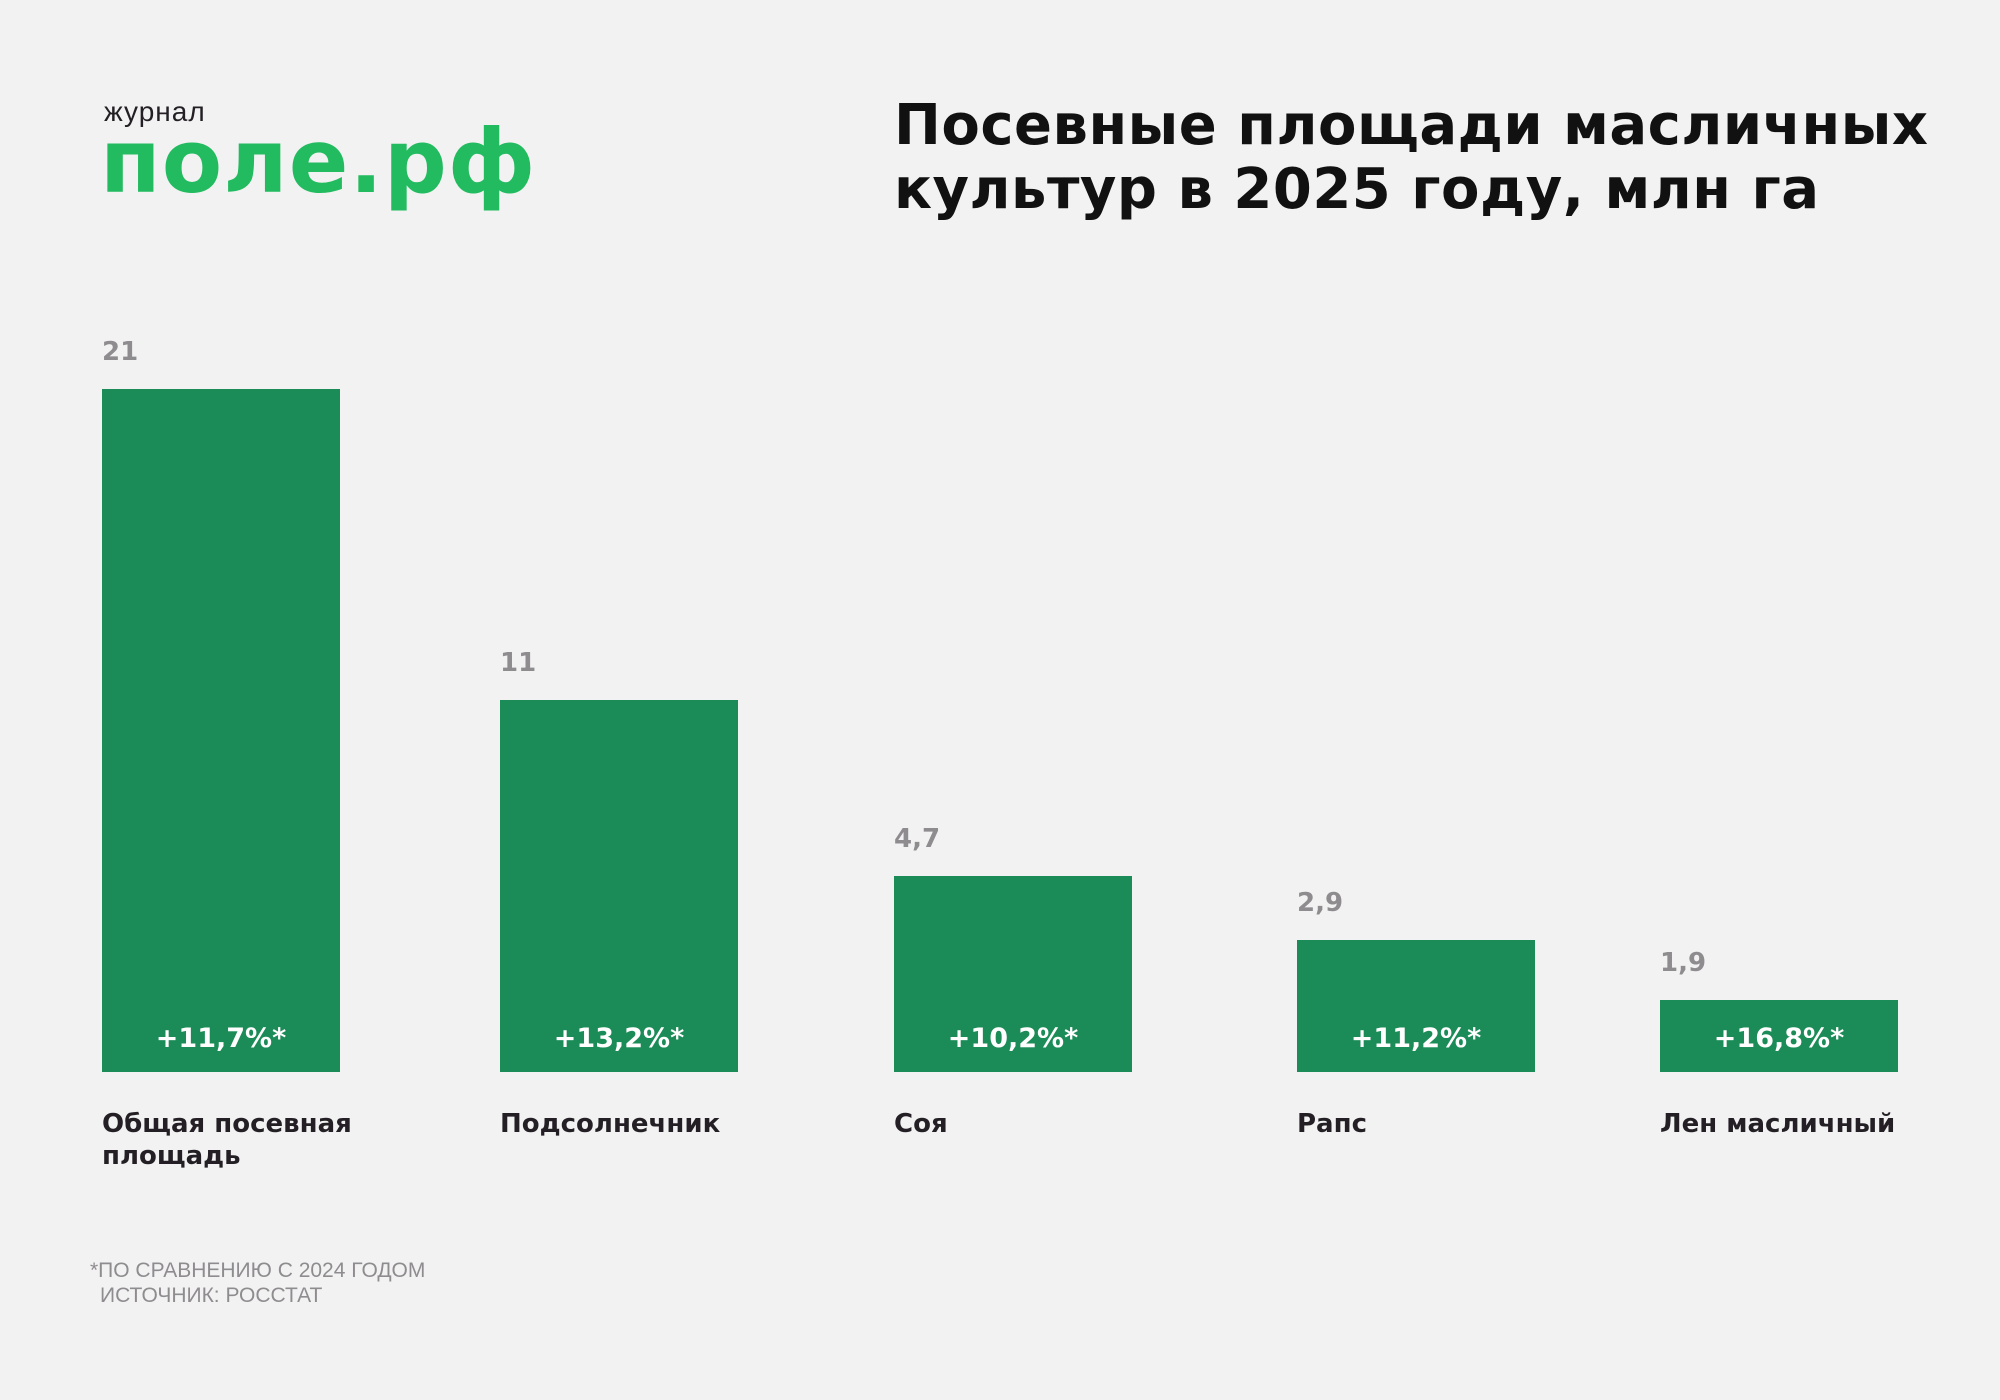  I want to click on bar-change-label: +11,2%*, so click(1416, 1038).